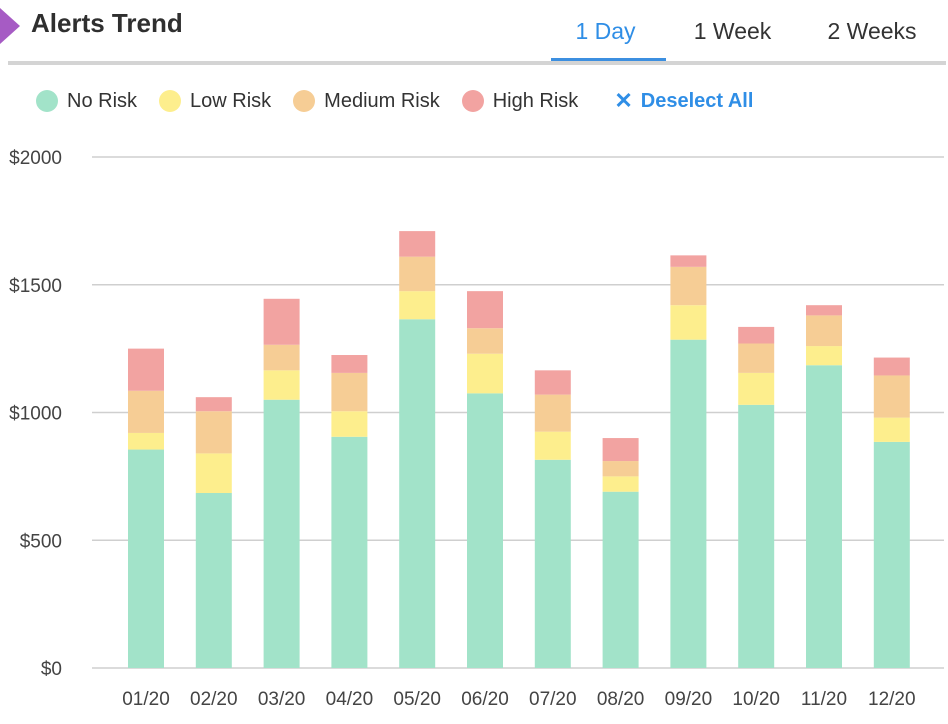 Image resolution: width=948 pixels, height=724 pixels. What do you see at coordinates (472, 101) in the screenshot?
I see `high-risk-dot-icon` at bounding box center [472, 101].